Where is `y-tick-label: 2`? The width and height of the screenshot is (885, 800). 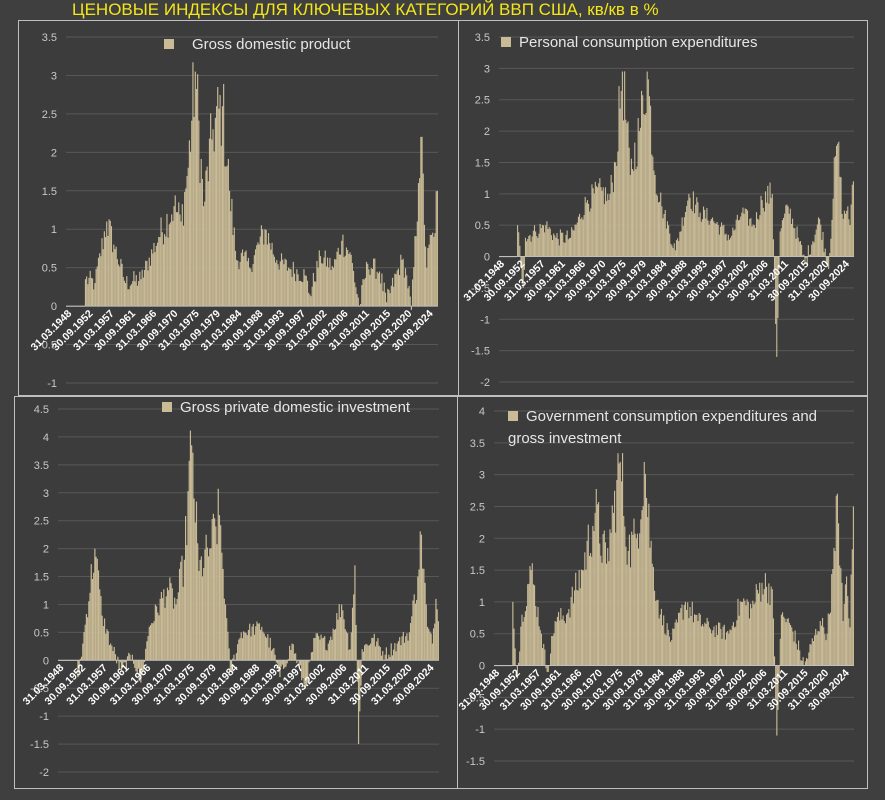 y-tick-label: 2 is located at coordinates (482, 539).